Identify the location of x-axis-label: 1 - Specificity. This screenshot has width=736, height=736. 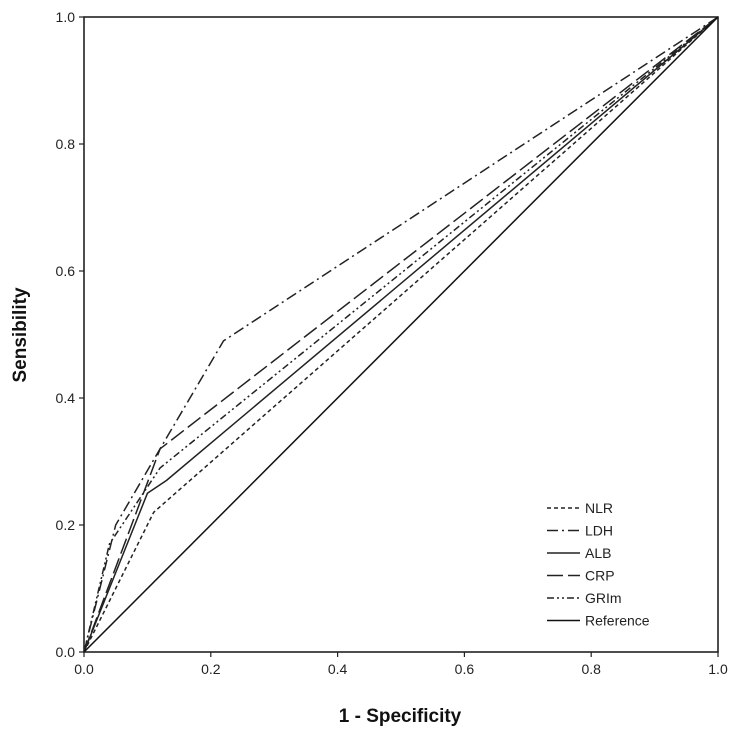
(400, 716).